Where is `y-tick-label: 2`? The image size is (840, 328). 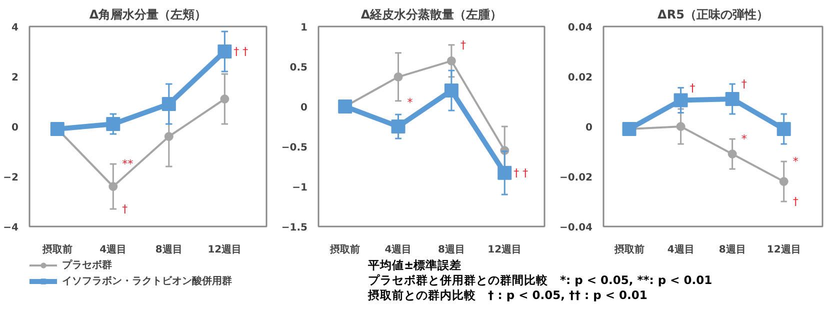
y-tick-label: 2 is located at coordinates (15, 78).